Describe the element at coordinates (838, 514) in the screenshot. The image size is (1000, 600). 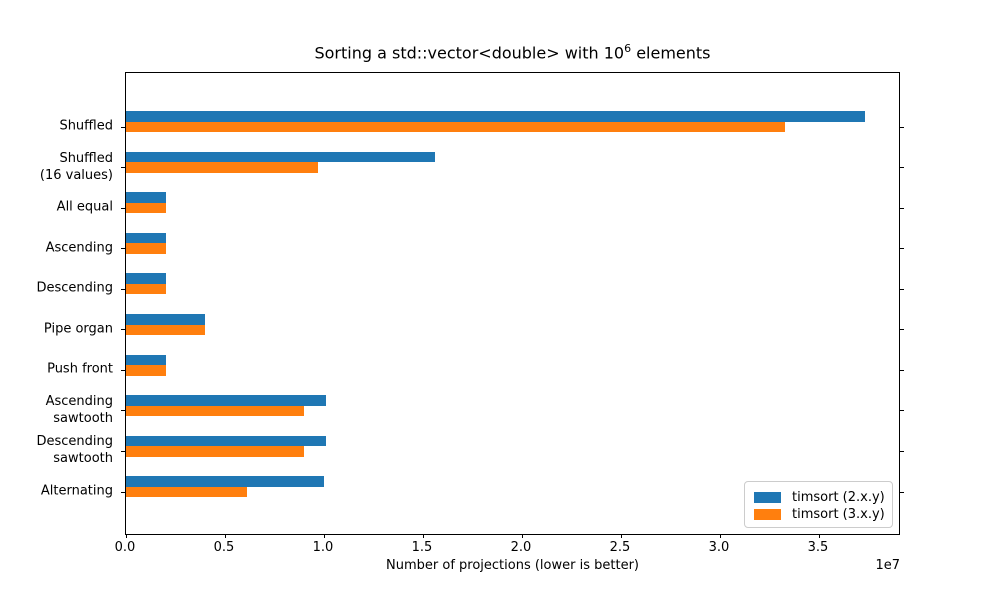
I see `legend-label: timsort (3.x.y)` at that location.